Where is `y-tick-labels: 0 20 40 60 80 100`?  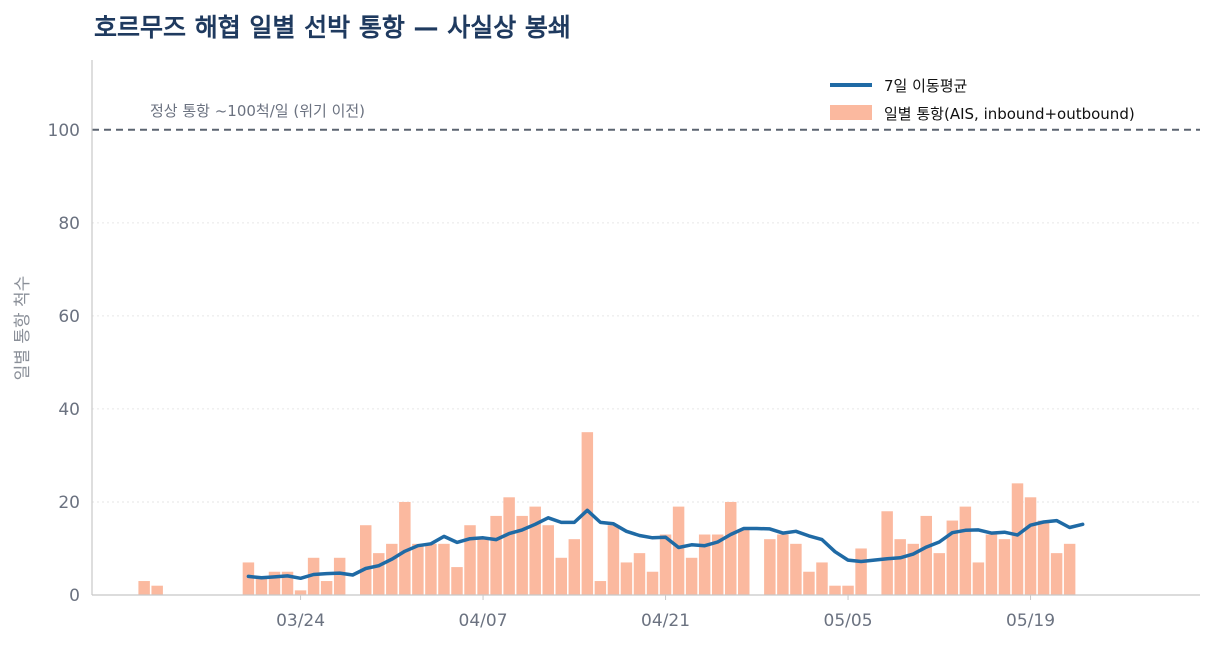
y-tick-labels: 0 20 40 60 80 100 is located at coordinates (64, 363).